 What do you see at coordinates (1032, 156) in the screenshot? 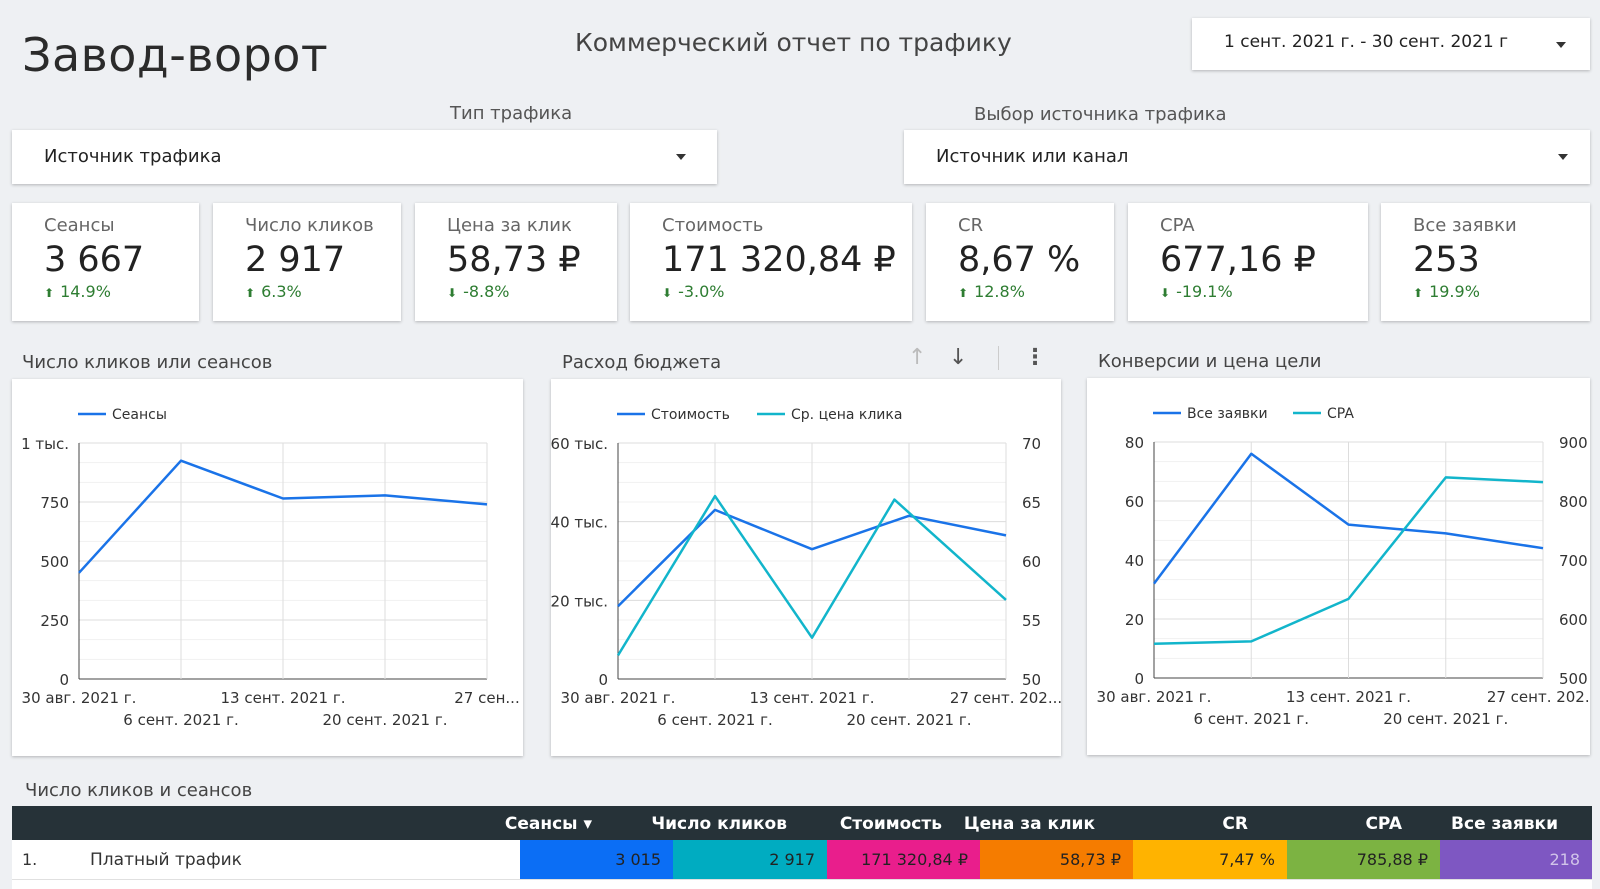
I see `traffic-source-value: Источник или канал` at bounding box center [1032, 156].